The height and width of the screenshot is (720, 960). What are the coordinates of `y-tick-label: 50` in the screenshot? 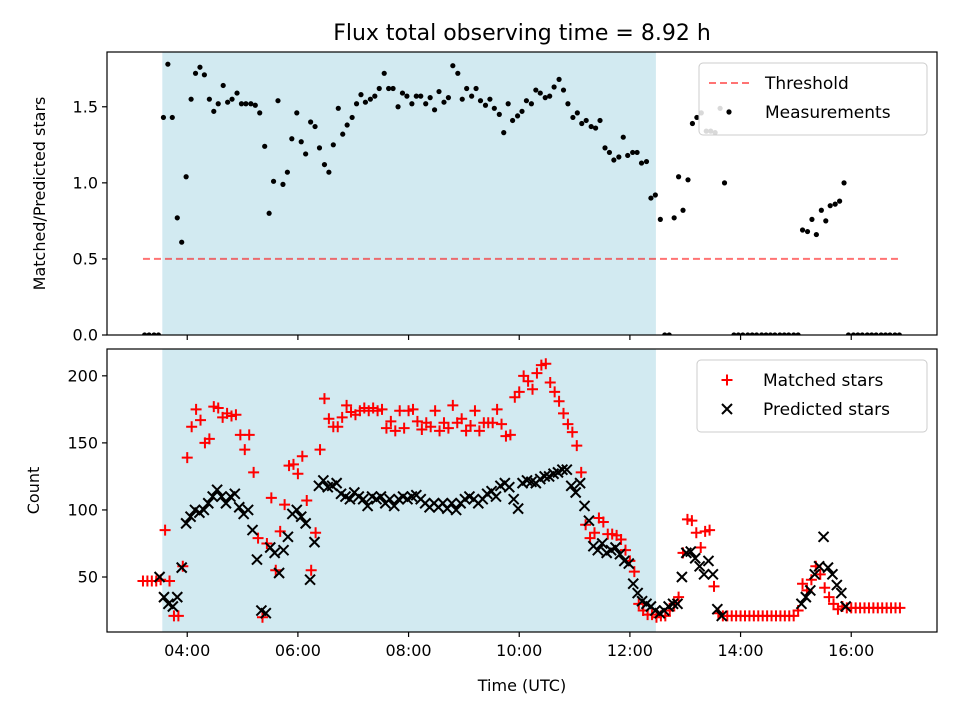 It's located at (88, 577).